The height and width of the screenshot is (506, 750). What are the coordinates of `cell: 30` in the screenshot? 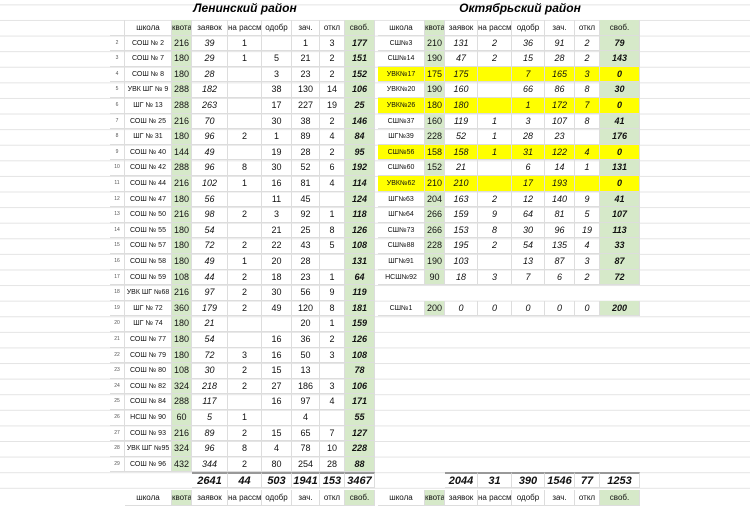 It's located at (620, 90).